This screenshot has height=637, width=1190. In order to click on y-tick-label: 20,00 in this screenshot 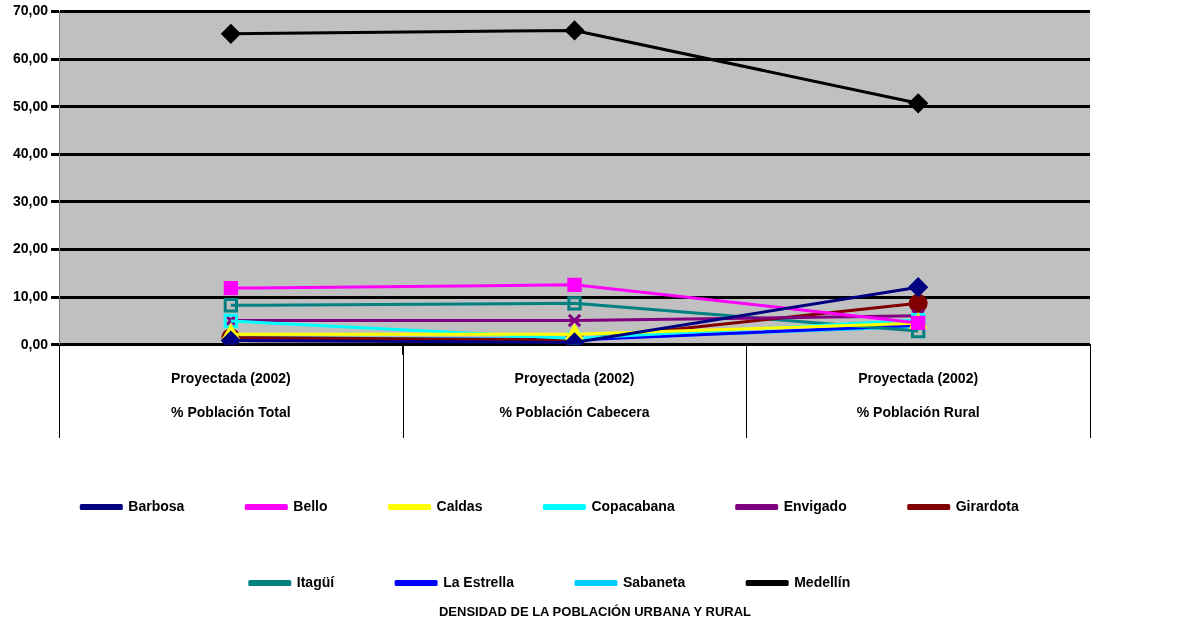, I will do `click(30, 248)`.